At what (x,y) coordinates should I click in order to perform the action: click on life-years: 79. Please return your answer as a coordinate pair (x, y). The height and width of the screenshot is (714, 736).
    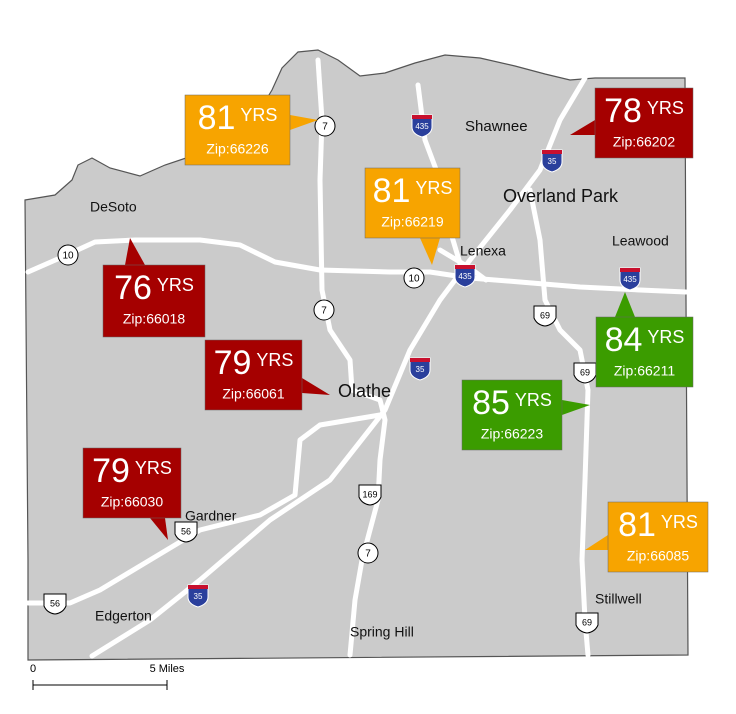
    Looking at the image, I should click on (233, 363).